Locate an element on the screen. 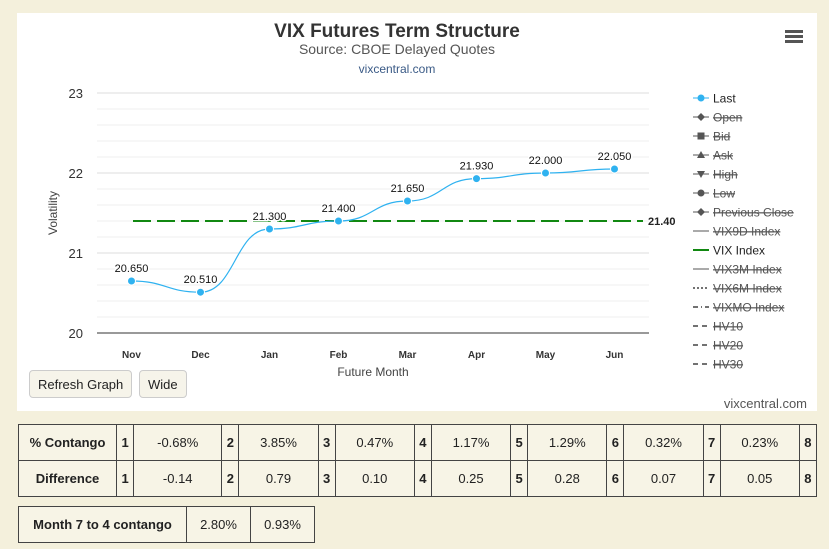 Image resolution: width=829 pixels, height=549 pixels. legend-item-label: VIXMO Index is located at coordinates (748, 308).